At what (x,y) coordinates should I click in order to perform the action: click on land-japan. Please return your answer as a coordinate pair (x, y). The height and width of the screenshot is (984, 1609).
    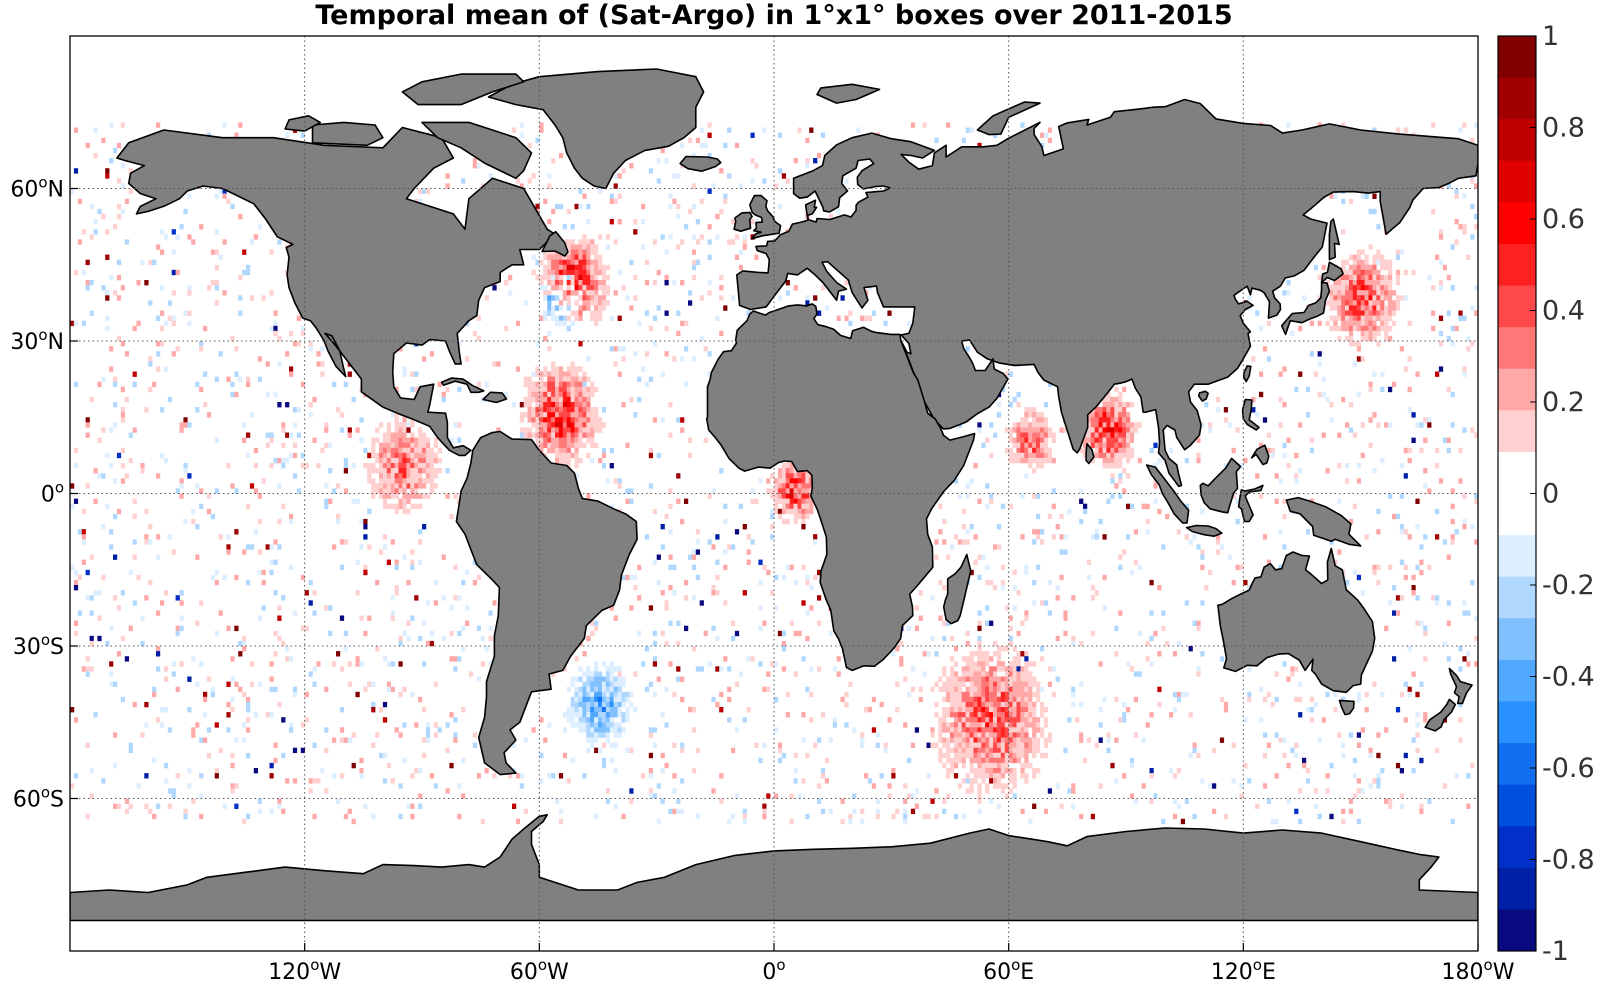
    Looking at the image, I should click on (1305, 308).